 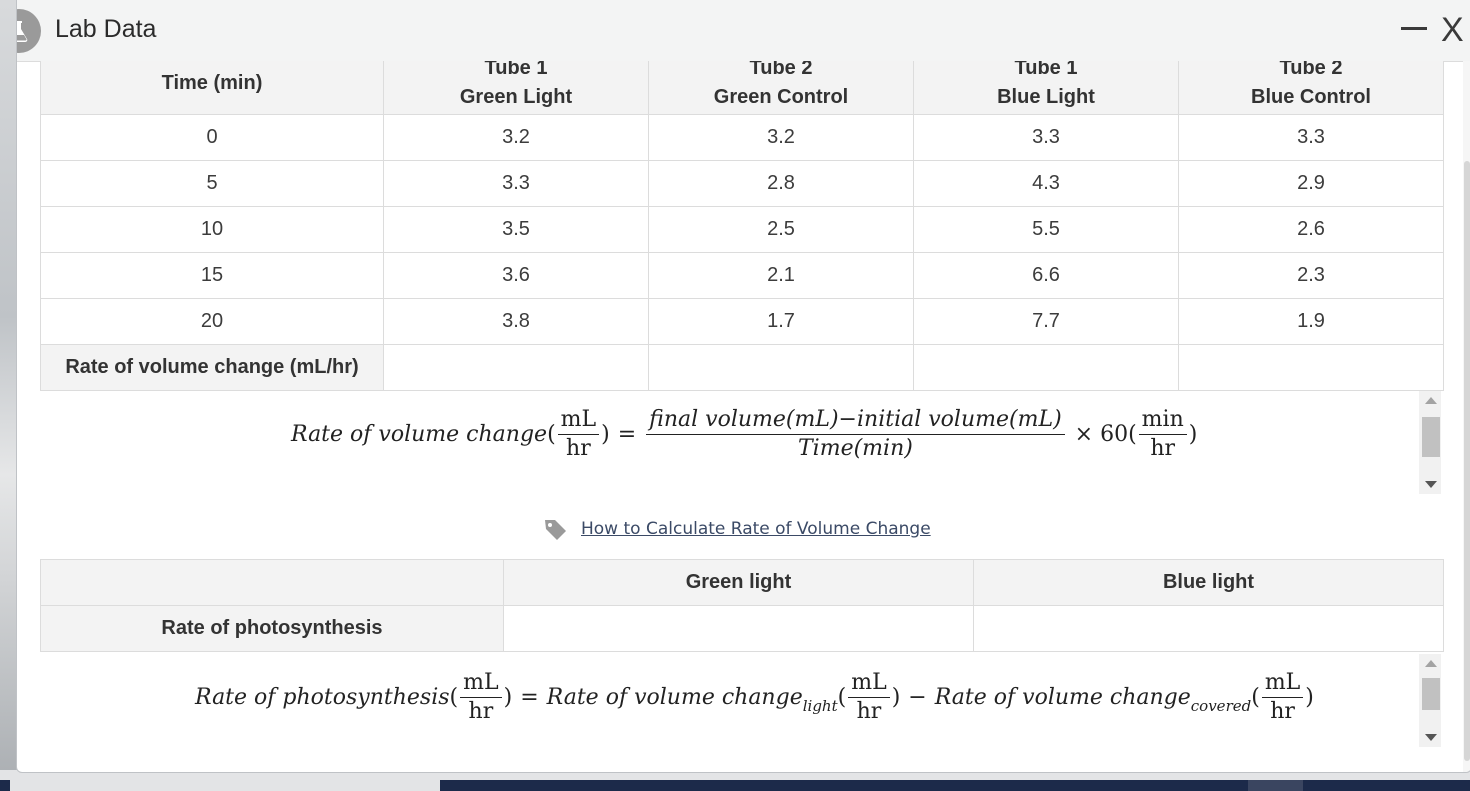 What do you see at coordinates (516, 367) in the screenshot?
I see `rate-input-green-light` at bounding box center [516, 367].